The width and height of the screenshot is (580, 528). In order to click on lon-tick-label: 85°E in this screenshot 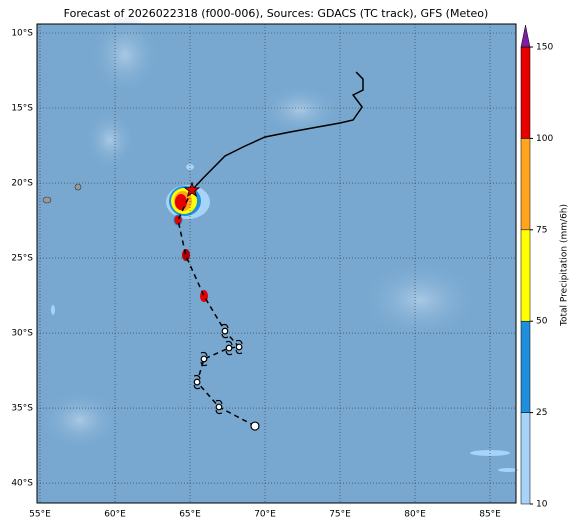, I will do `click(490, 515)`.